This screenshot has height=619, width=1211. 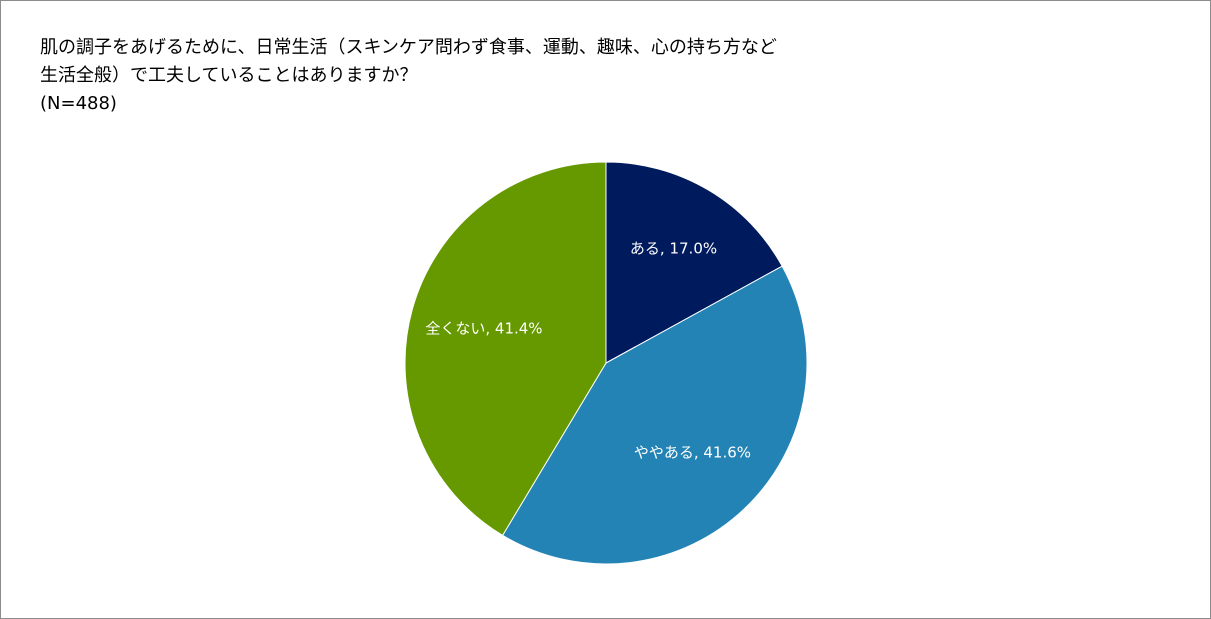 What do you see at coordinates (229, 75) in the screenshot?
I see `chart-title-line-2: 生活全般）で工夫していることはありますか？` at bounding box center [229, 75].